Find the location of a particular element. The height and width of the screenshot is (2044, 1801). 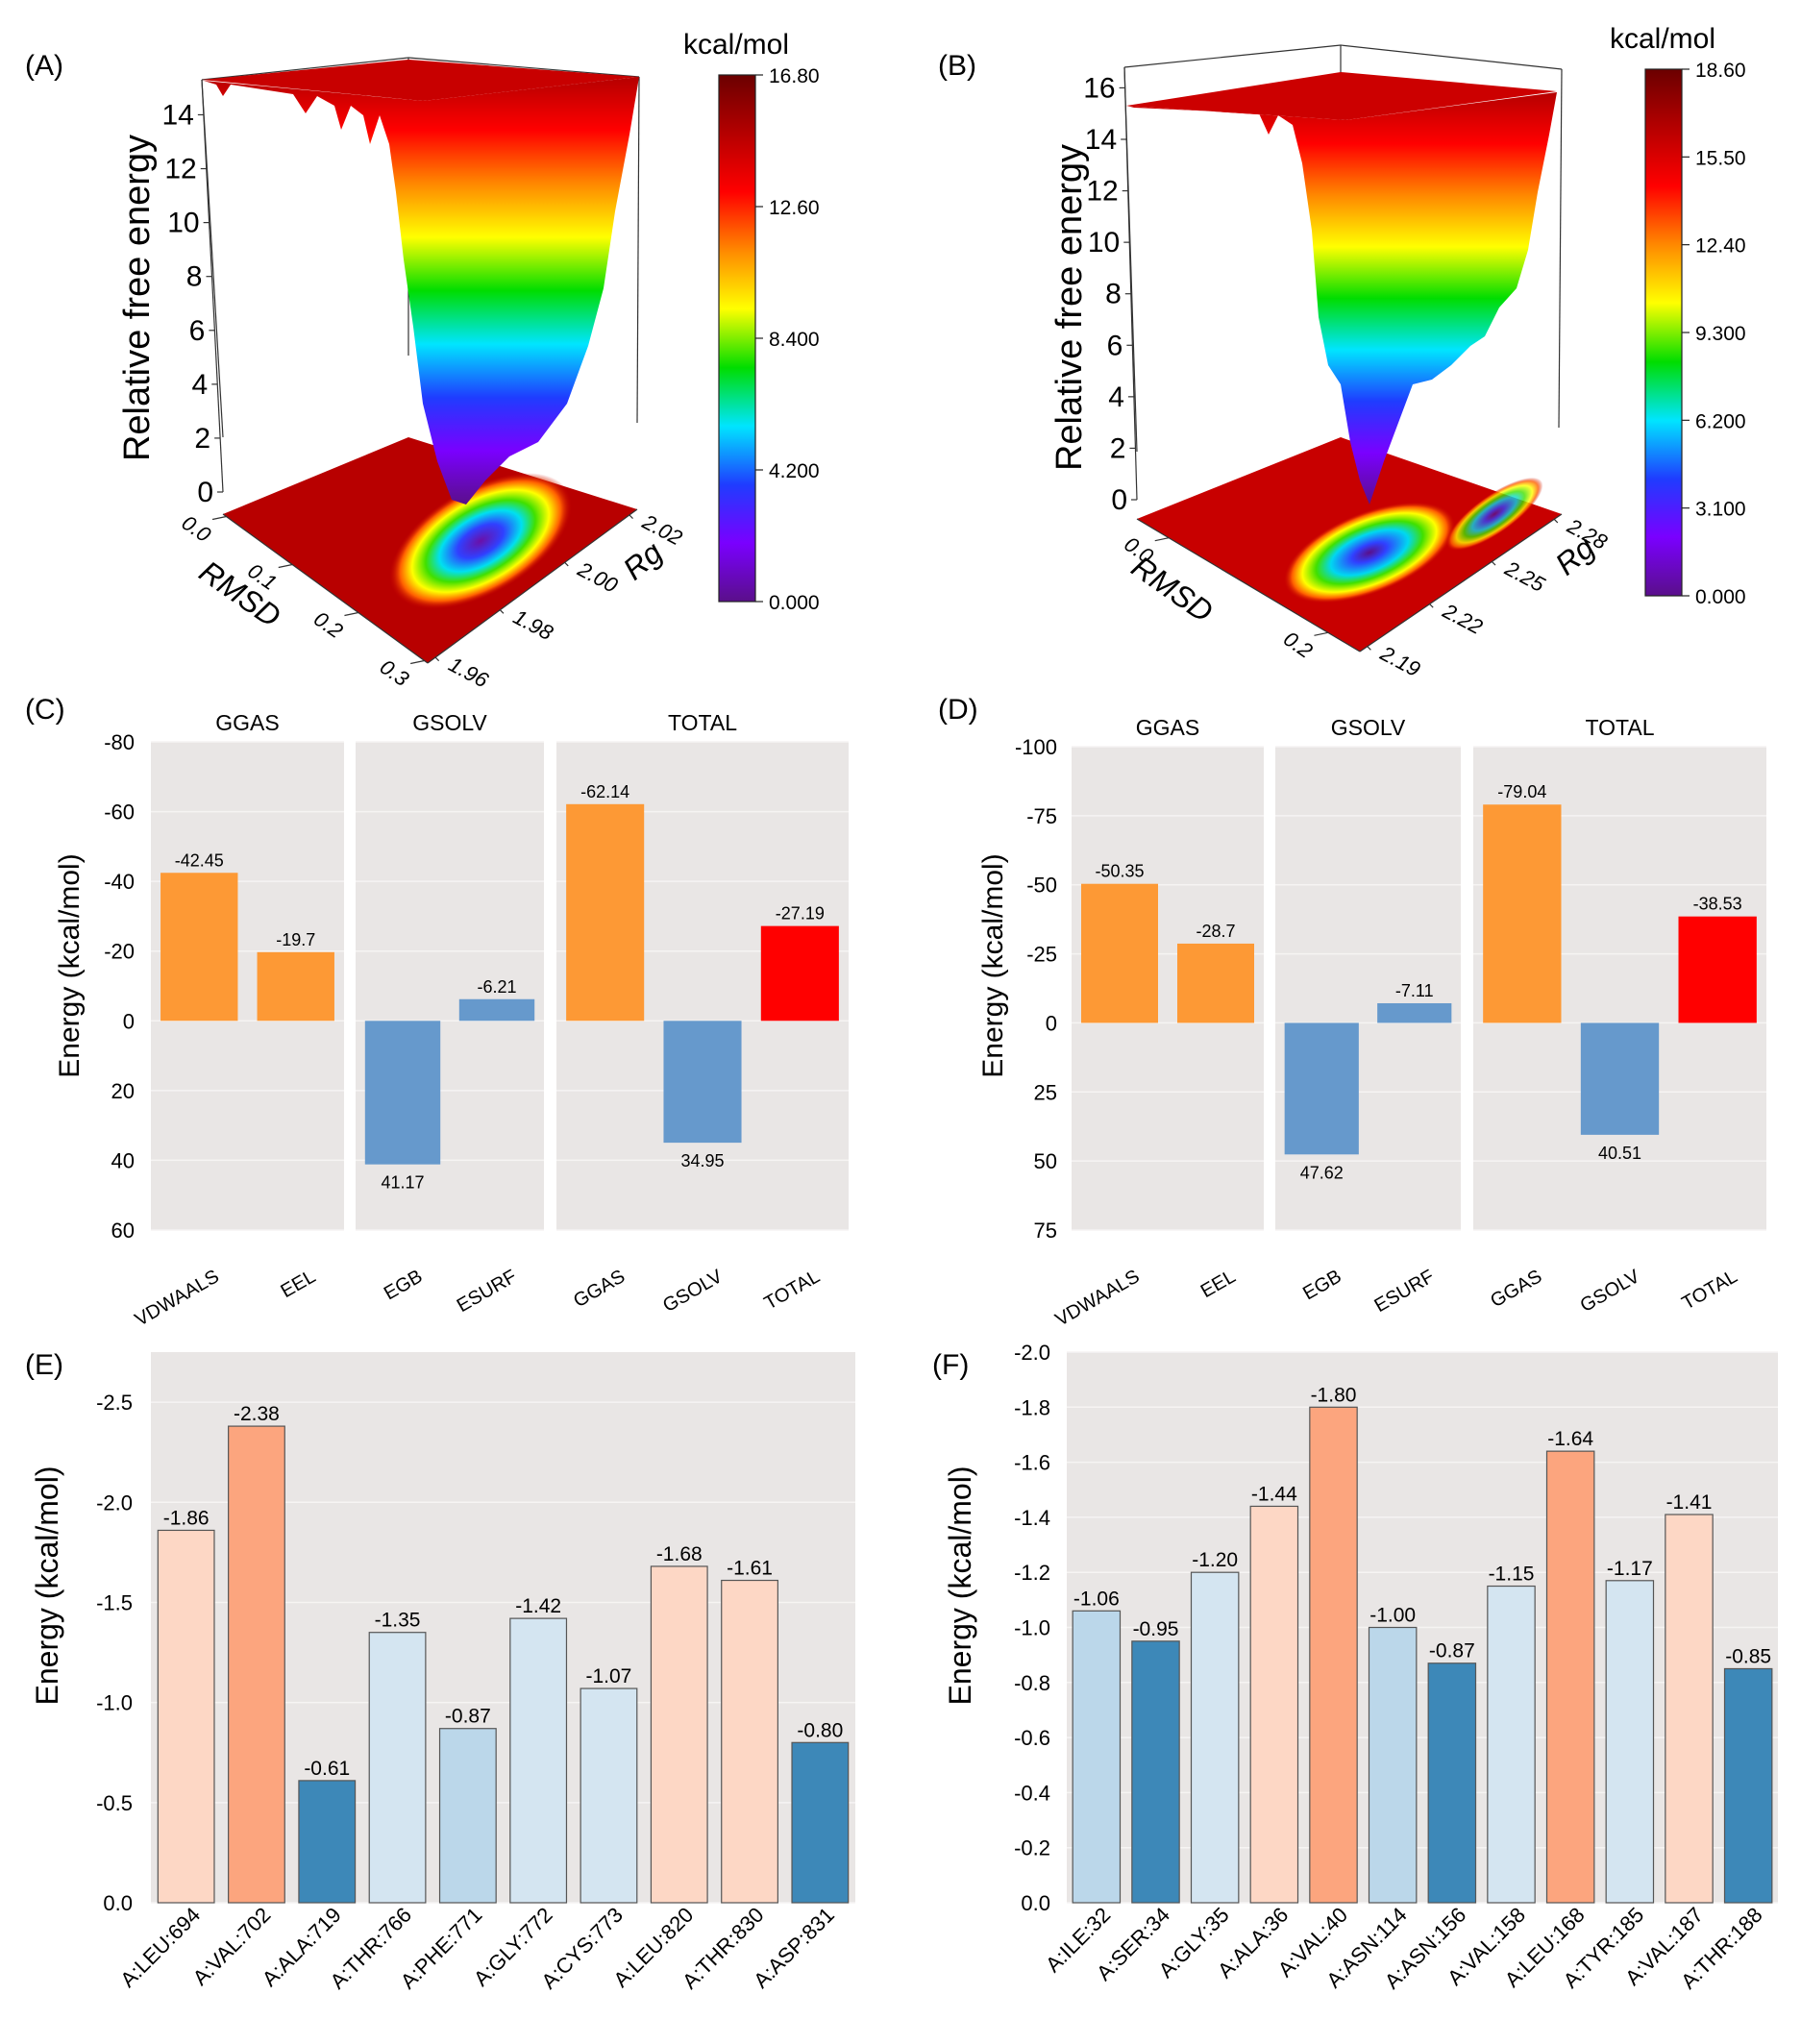

y-tick-label: -80 is located at coordinates (119, 742).